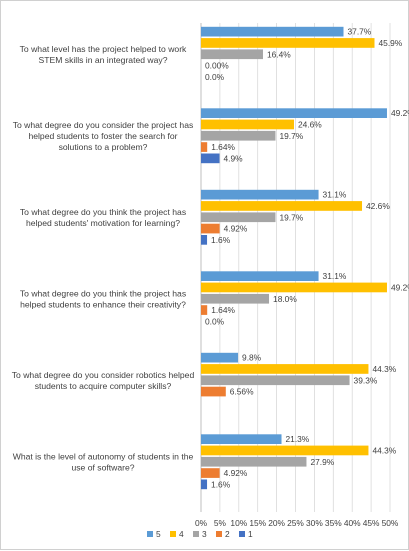 The width and height of the screenshot is (409, 551). I want to click on legend-label: 5, so click(158, 534).